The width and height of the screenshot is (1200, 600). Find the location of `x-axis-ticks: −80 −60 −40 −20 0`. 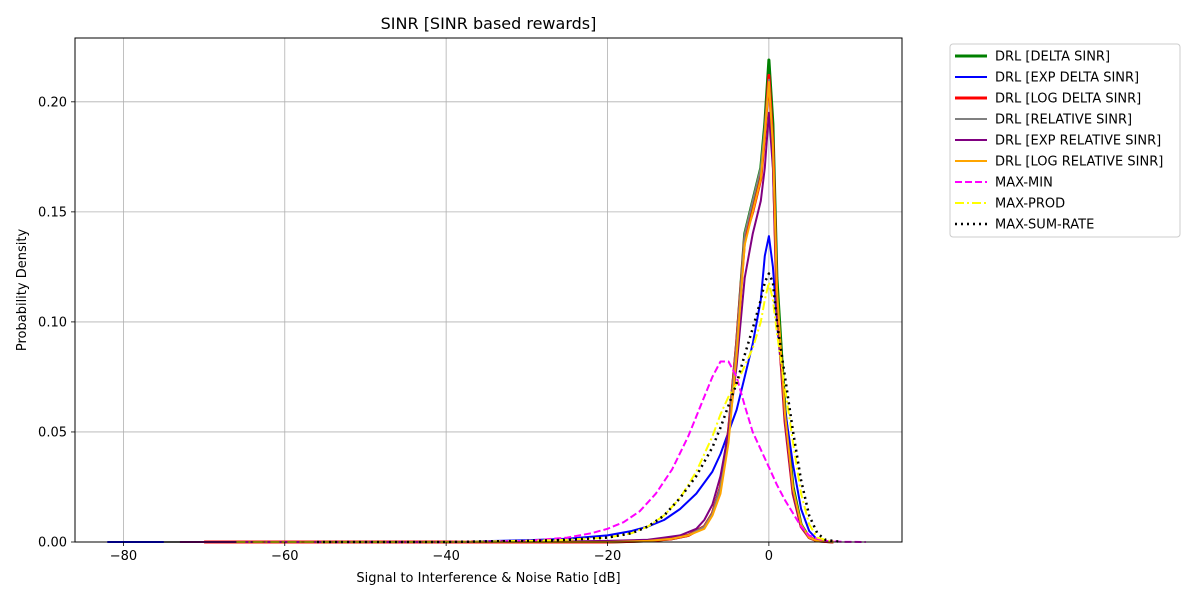

x-axis-ticks: −80 −60 −40 −20 0 is located at coordinates (441, 553).